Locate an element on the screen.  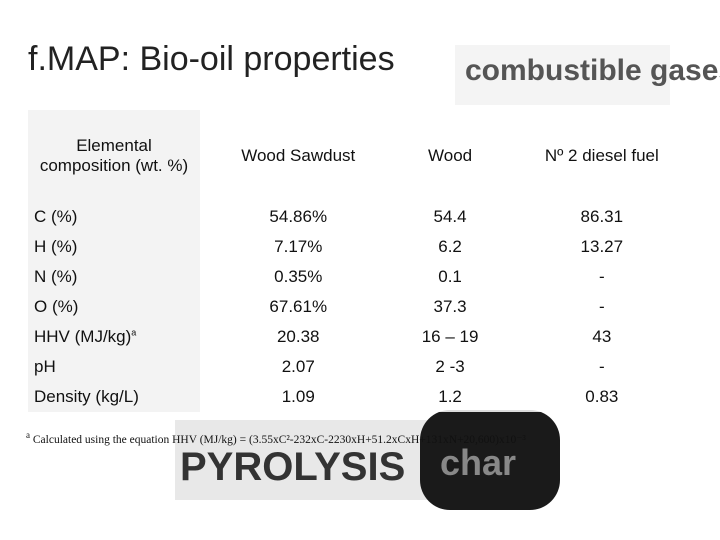
row-label: H (%) is located at coordinates (114, 247).